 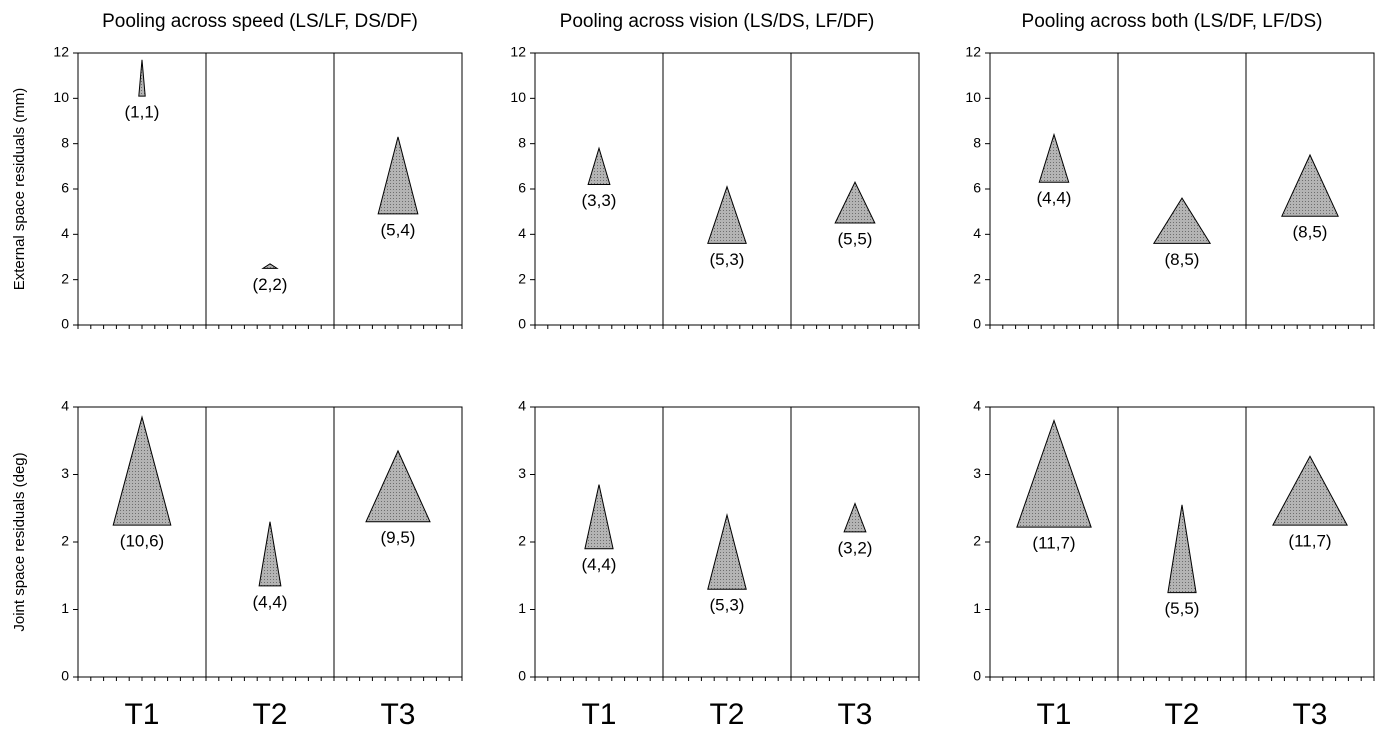 I want to click on panel-title: Pooling across both (LS/DF, LF/DS), so click(x=1172, y=21).